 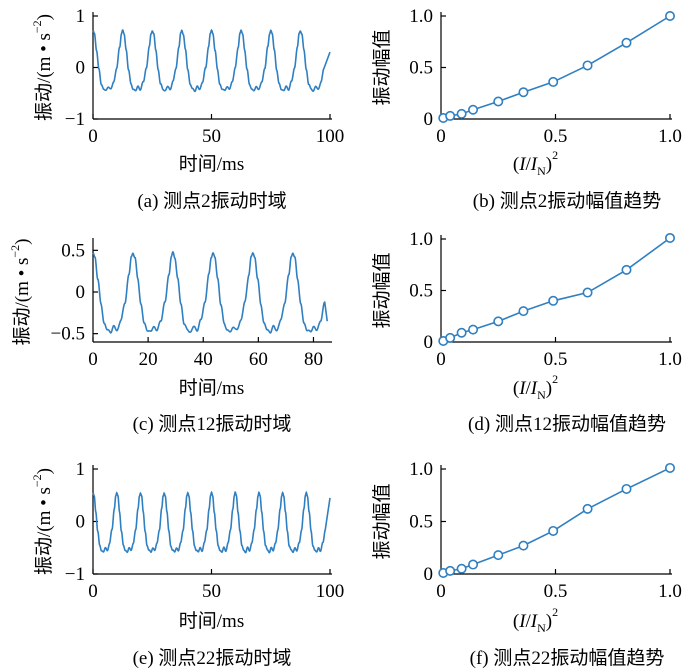 I want to click on y-tick-label: 1, so click(x=81, y=16).